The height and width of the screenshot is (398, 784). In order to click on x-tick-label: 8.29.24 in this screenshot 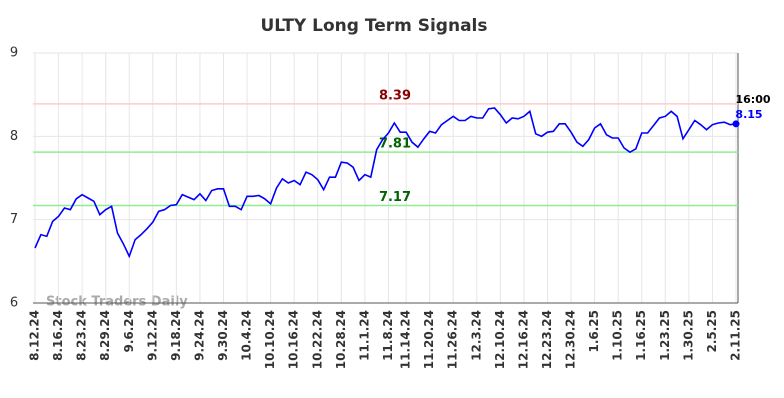, I will do `click(105, 335)`.